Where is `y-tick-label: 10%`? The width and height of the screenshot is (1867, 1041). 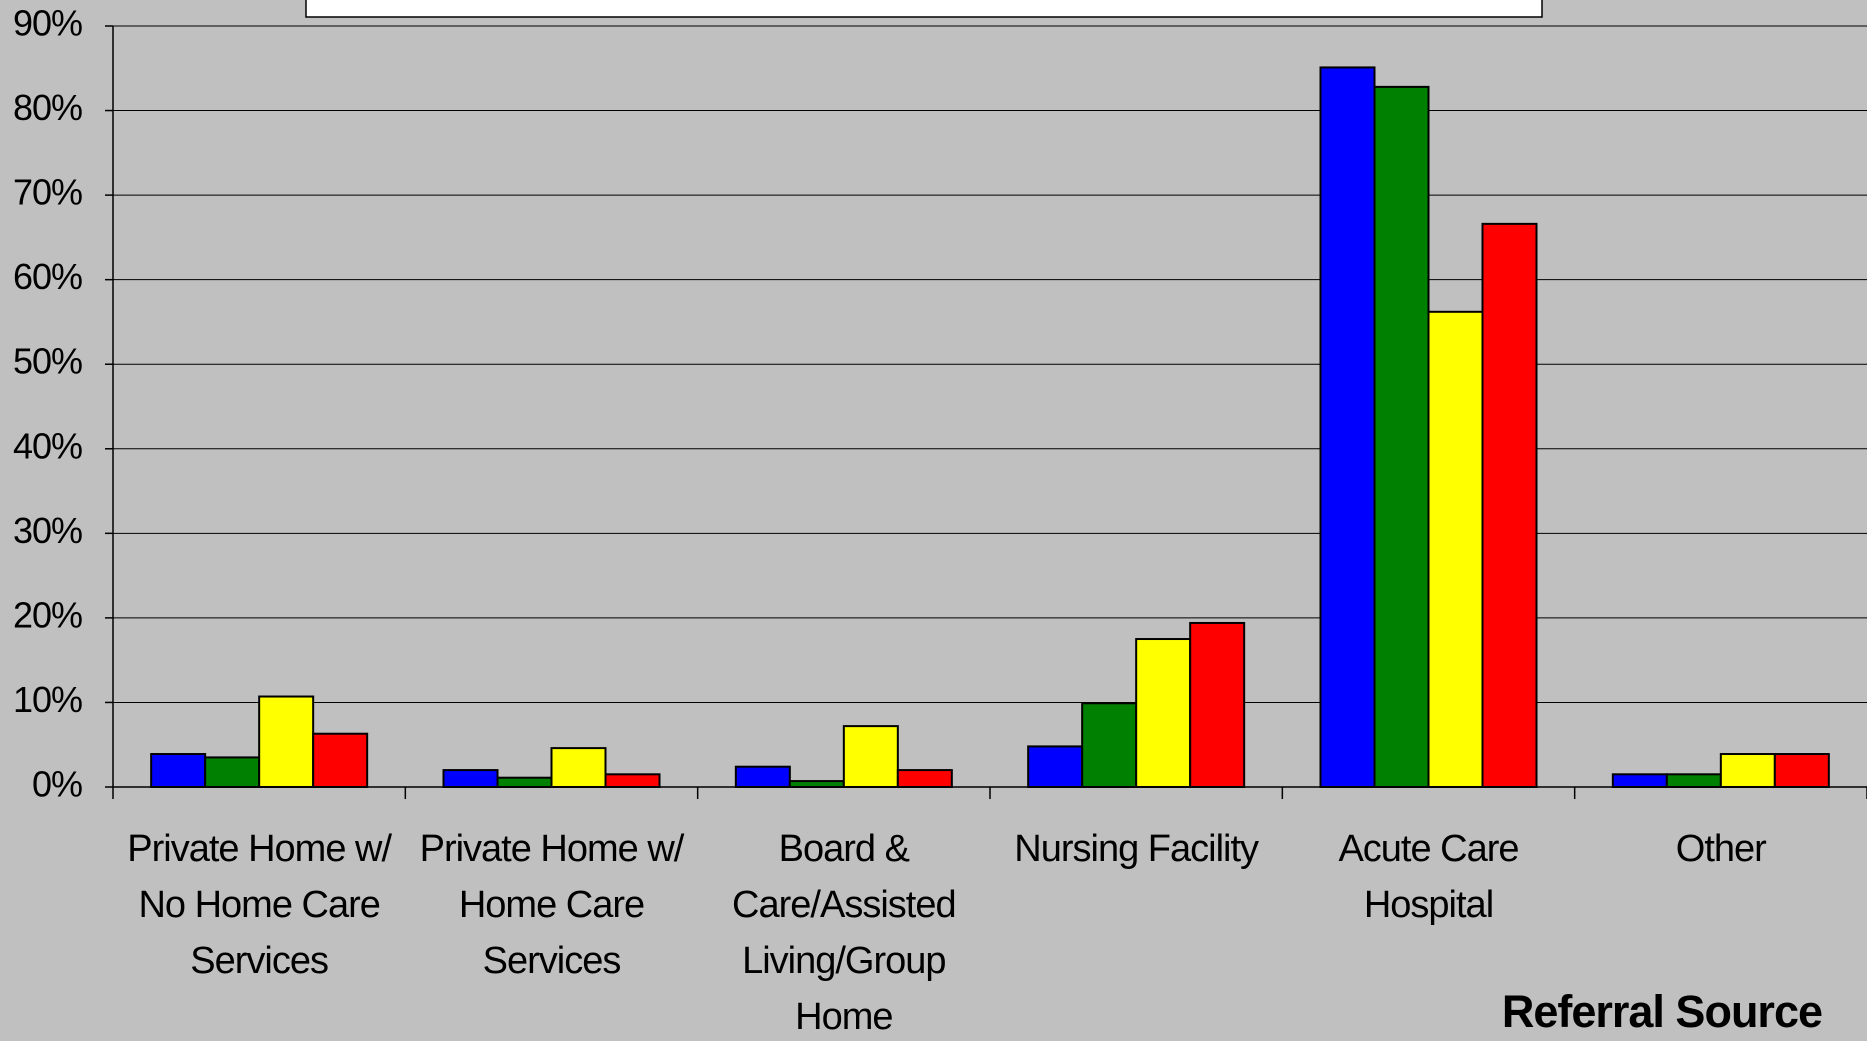 y-tick-label: 10% is located at coordinates (47, 699).